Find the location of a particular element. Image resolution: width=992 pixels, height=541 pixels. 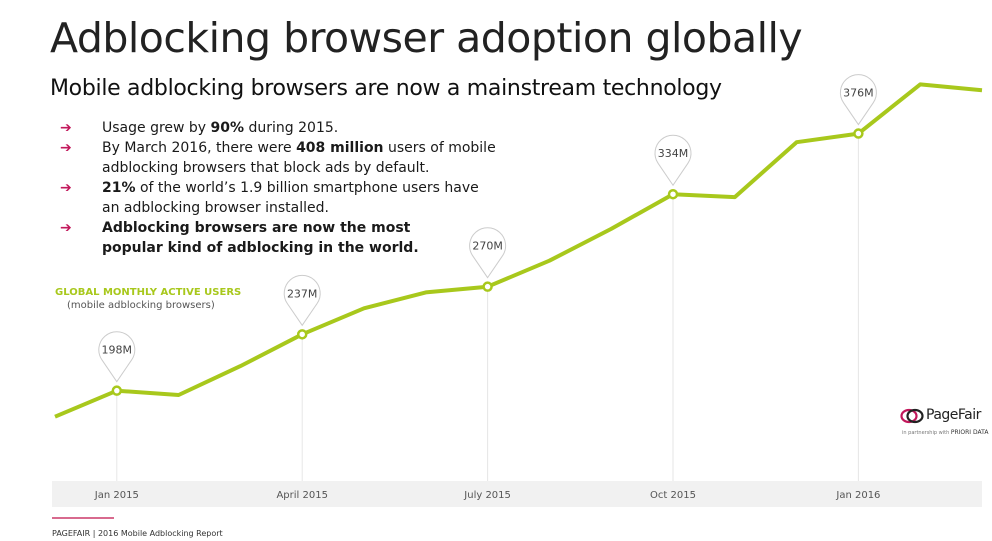

data-label: 270M is located at coordinates (487, 246).